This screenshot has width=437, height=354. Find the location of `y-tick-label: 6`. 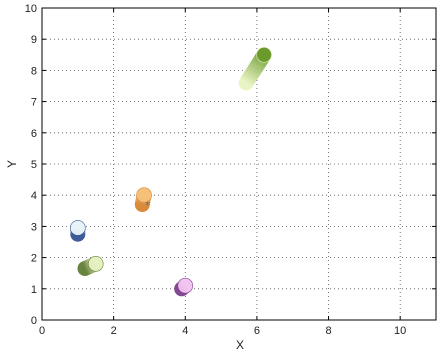

y-tick-label: 6 is located at coordinates (34, 134).